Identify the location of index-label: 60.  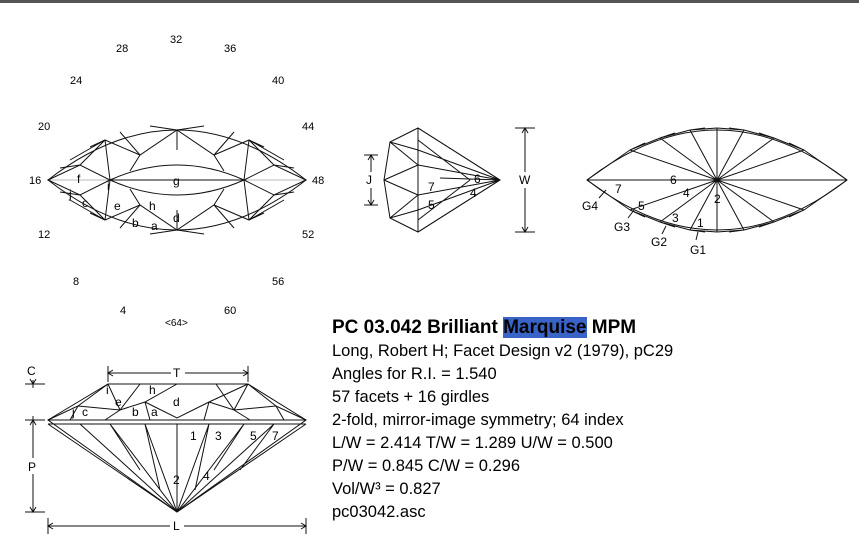
(230, 311).